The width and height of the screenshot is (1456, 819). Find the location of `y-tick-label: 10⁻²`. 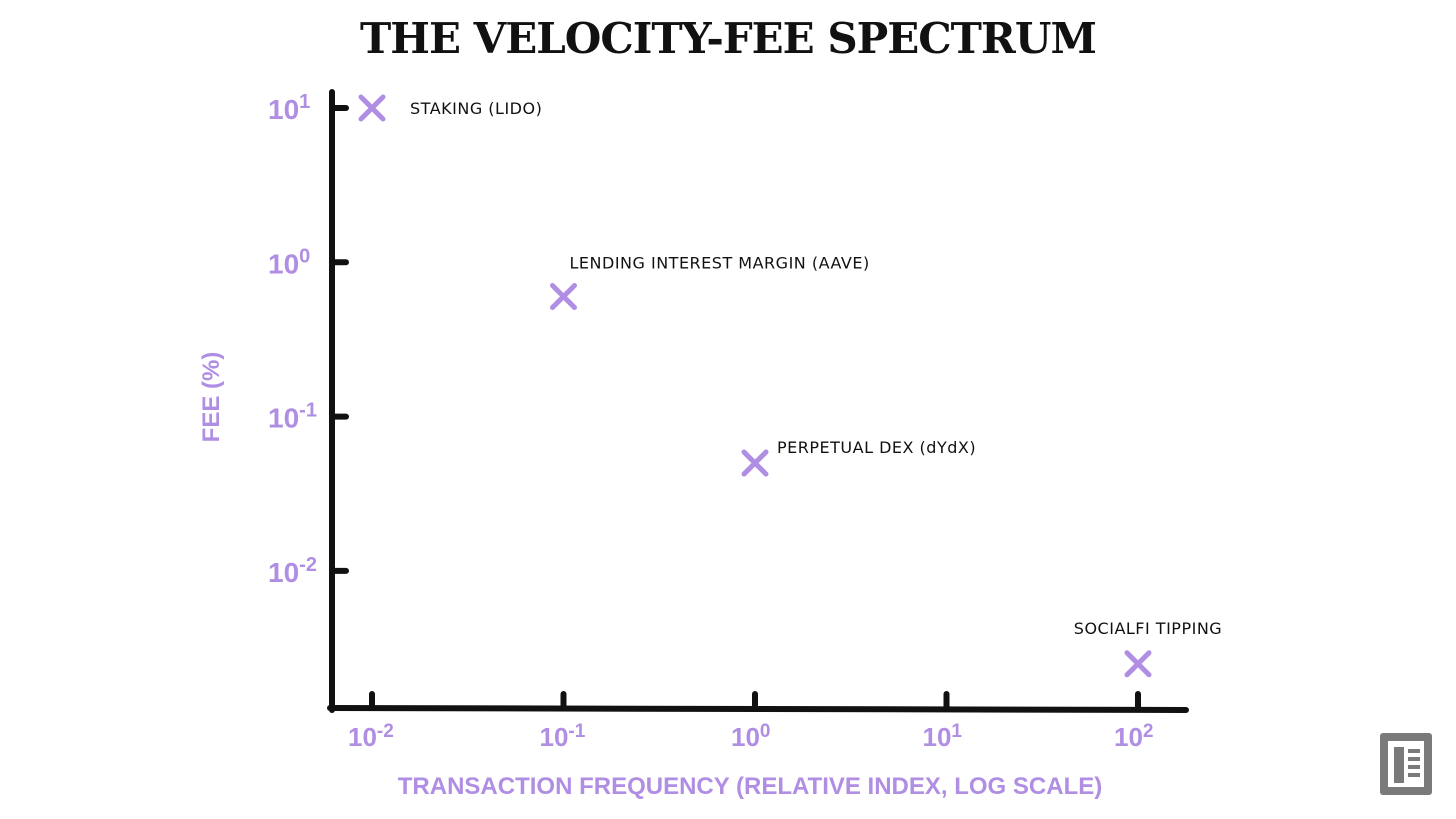

y-tick-label: 10⁻² is located at coordinates (292, 571).